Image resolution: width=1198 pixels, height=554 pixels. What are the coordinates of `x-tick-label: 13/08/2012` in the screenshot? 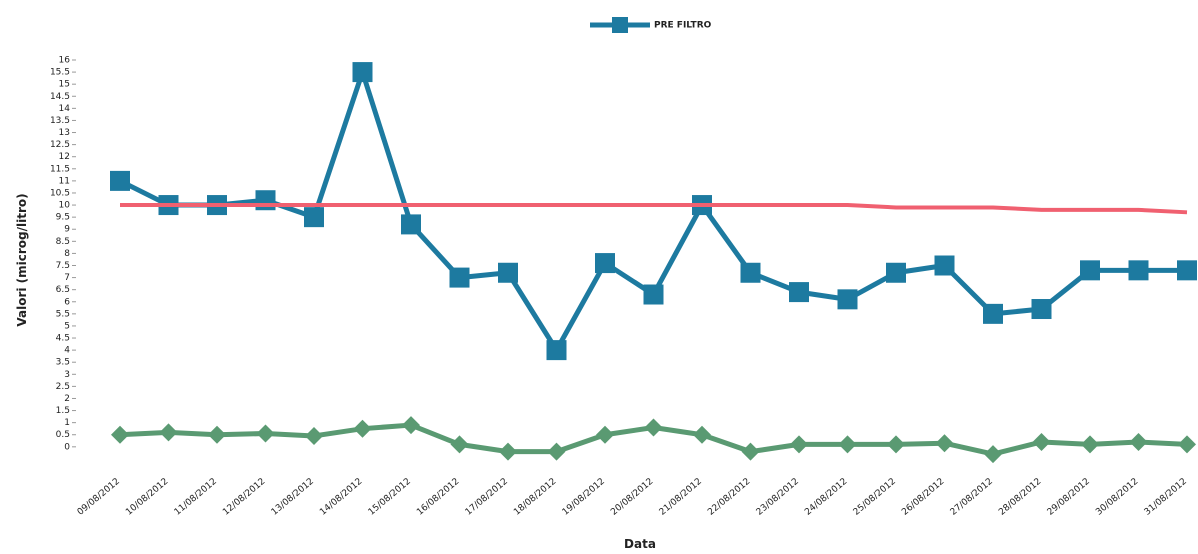 It's located at (293, 497).